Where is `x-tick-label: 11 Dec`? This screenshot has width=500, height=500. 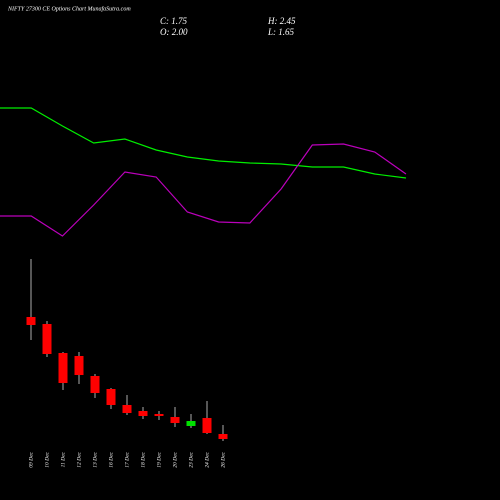 x-tick-label: 11 Dec is located at coordinates (63, 459).